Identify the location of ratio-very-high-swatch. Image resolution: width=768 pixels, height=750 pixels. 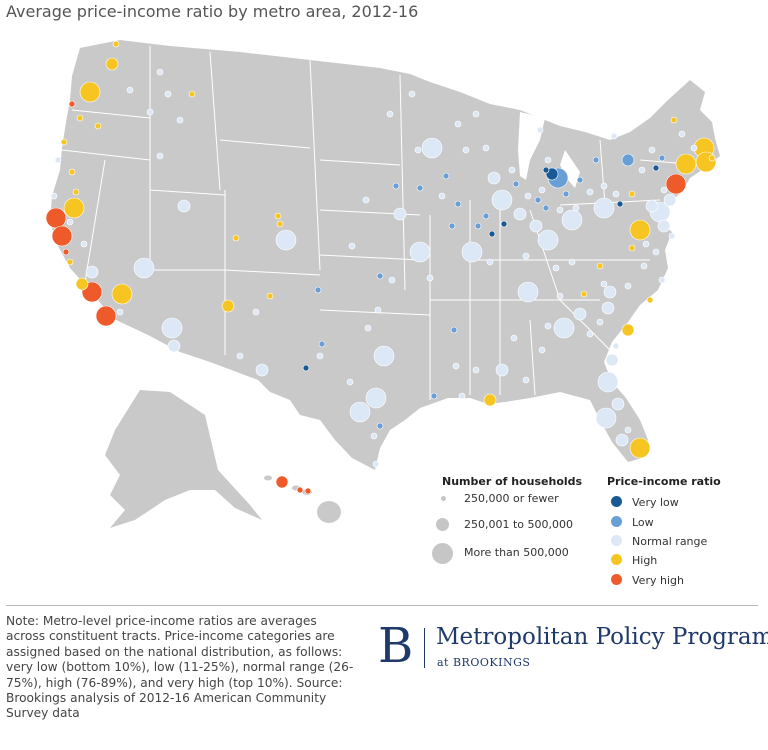
(616, 579).